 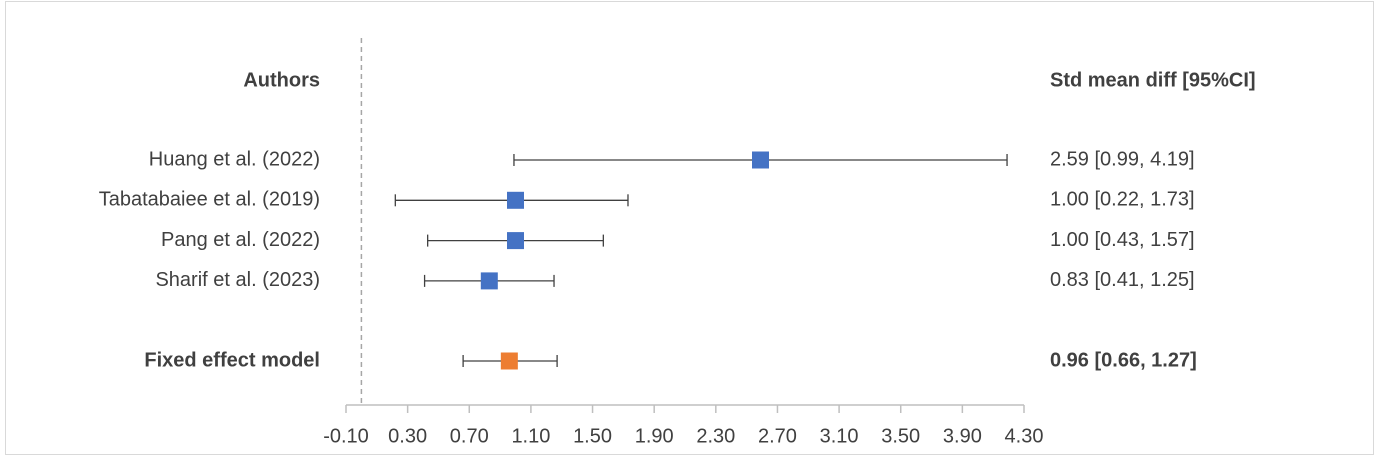 I want to click on x-tick-label: 0.30, so click(x=407, y=436).